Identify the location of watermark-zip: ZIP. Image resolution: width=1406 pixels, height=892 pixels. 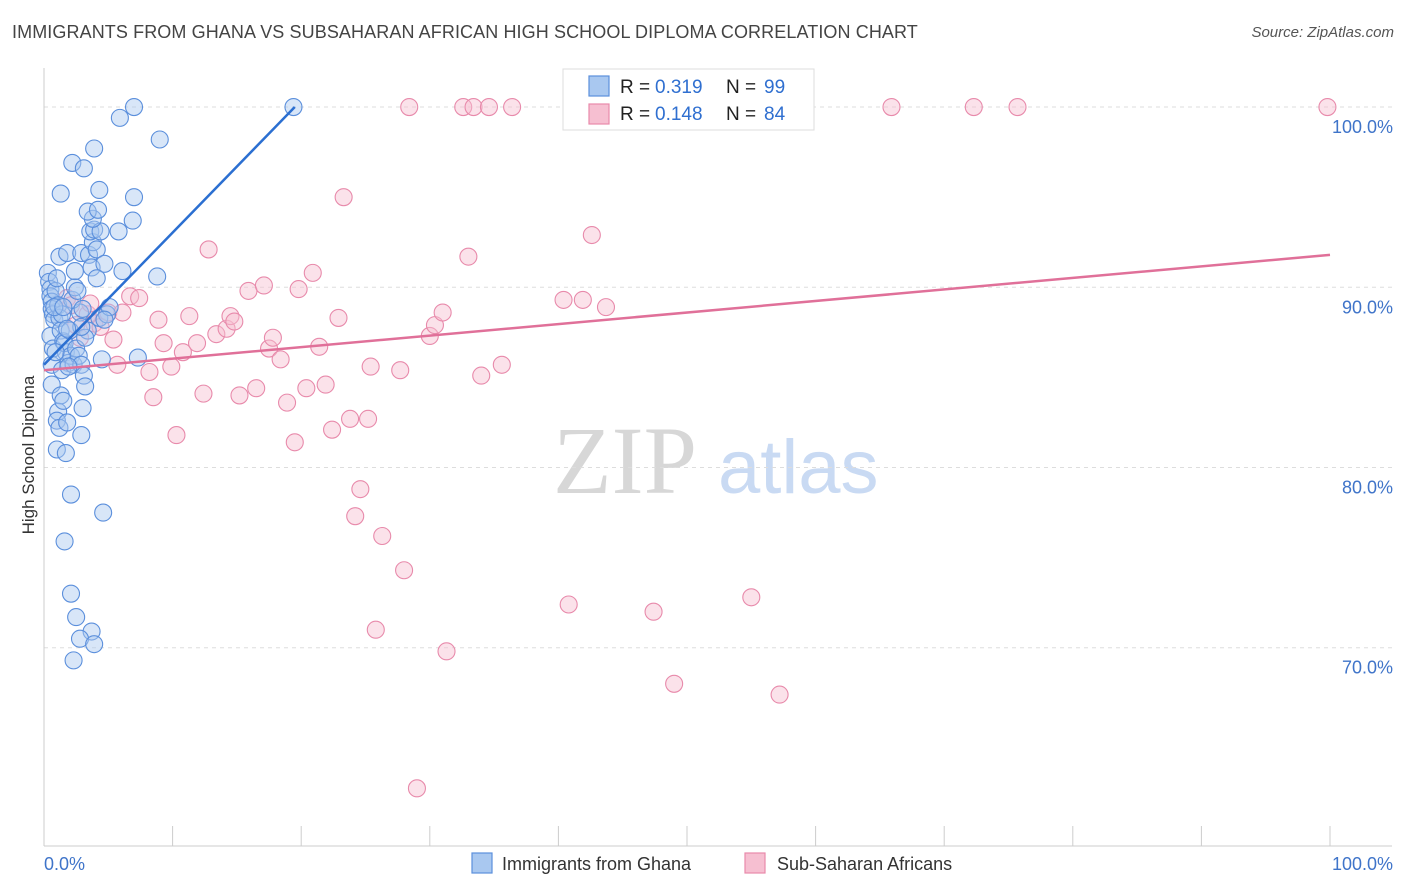
(625, 460).